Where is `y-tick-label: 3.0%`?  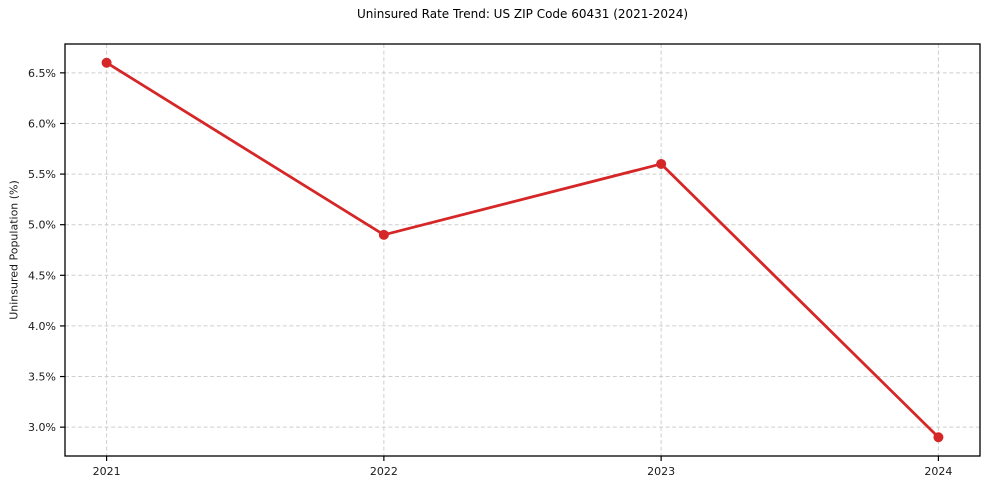 y-tick-label: 3.0% is located at coordinates (42, 427).